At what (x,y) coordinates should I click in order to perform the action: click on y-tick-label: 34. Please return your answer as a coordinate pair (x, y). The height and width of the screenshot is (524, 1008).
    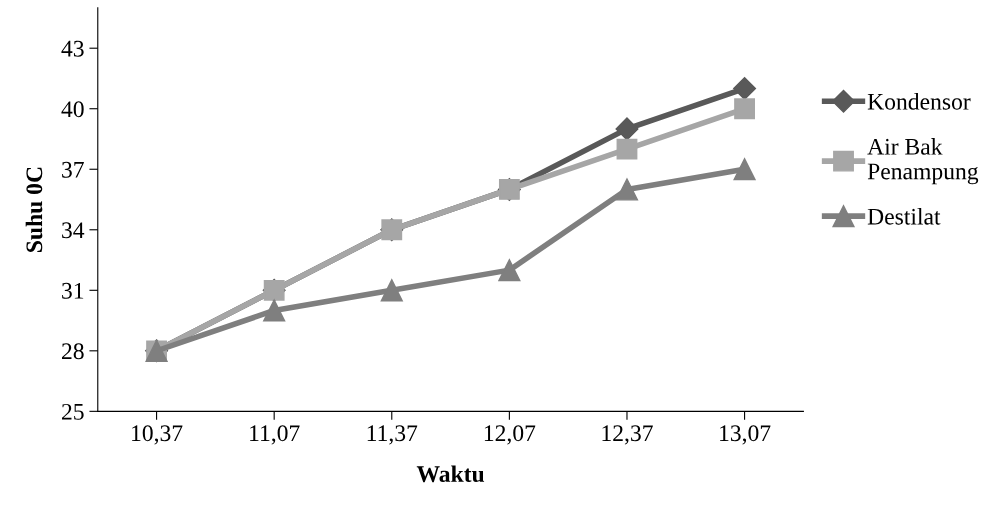
    Looking at the image, I should click on (73, 230).